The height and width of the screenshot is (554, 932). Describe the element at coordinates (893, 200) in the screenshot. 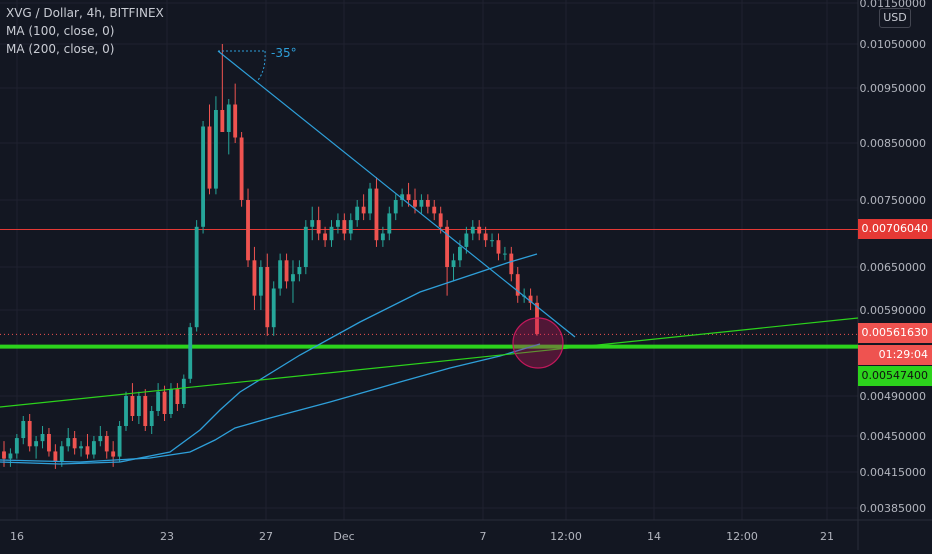

I see `y-tick-label: 0.00750000` at that location.